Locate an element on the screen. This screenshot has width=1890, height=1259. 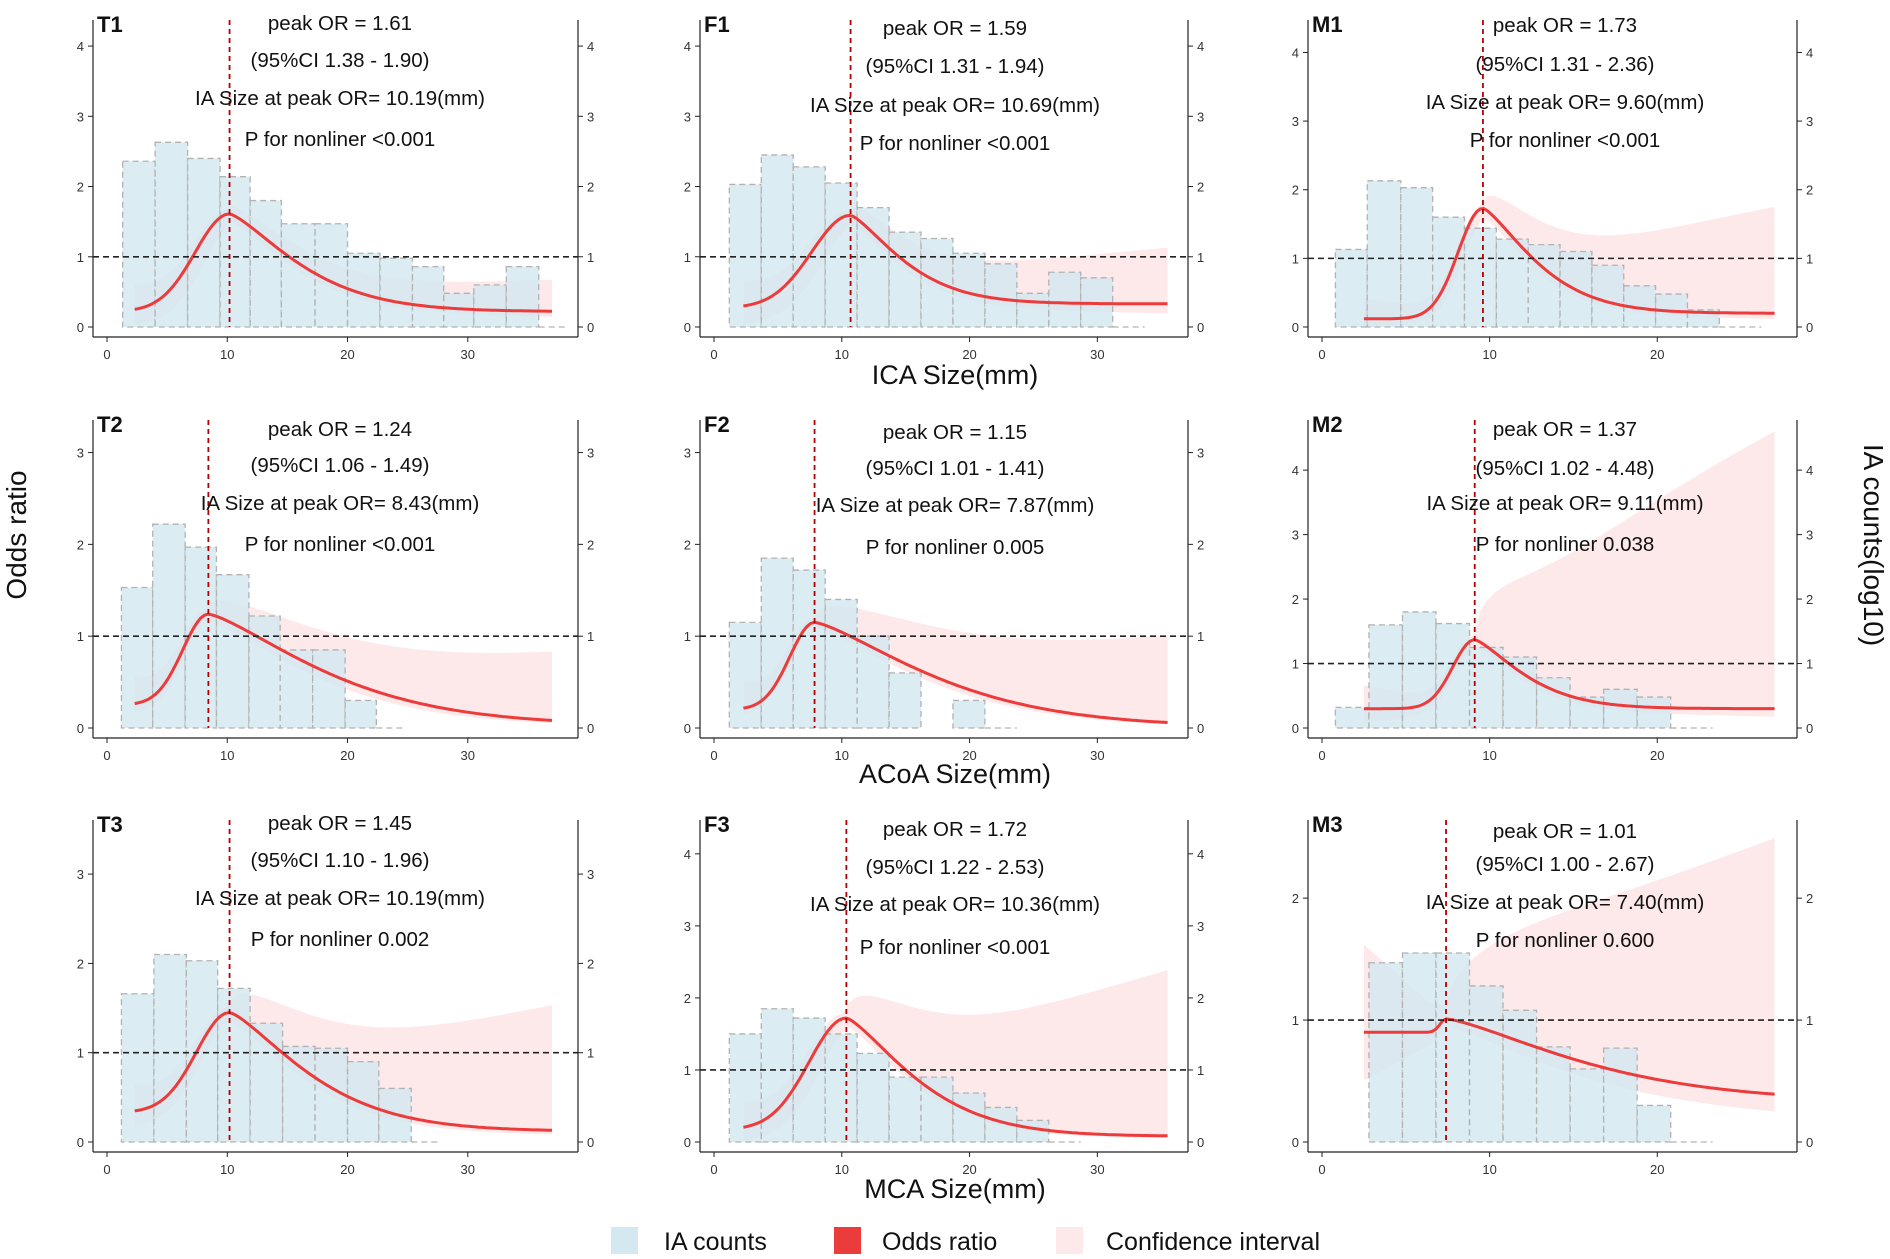
ytick-label-left-t3-1: 1 is located at coordinates (80, 1053).